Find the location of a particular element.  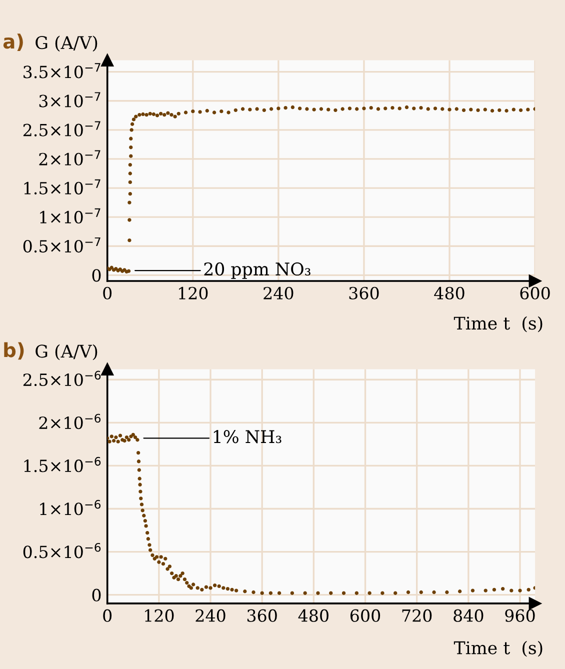

annotation: 20 ppm NO₃ is located at coordinates (257, 270).